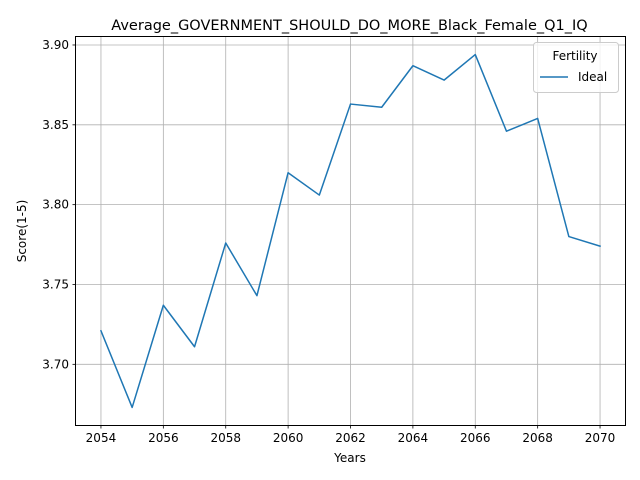 This screenshot has height=480, width=640. I want to click on legend-label-ideal: Ideal, so click(592, 77).